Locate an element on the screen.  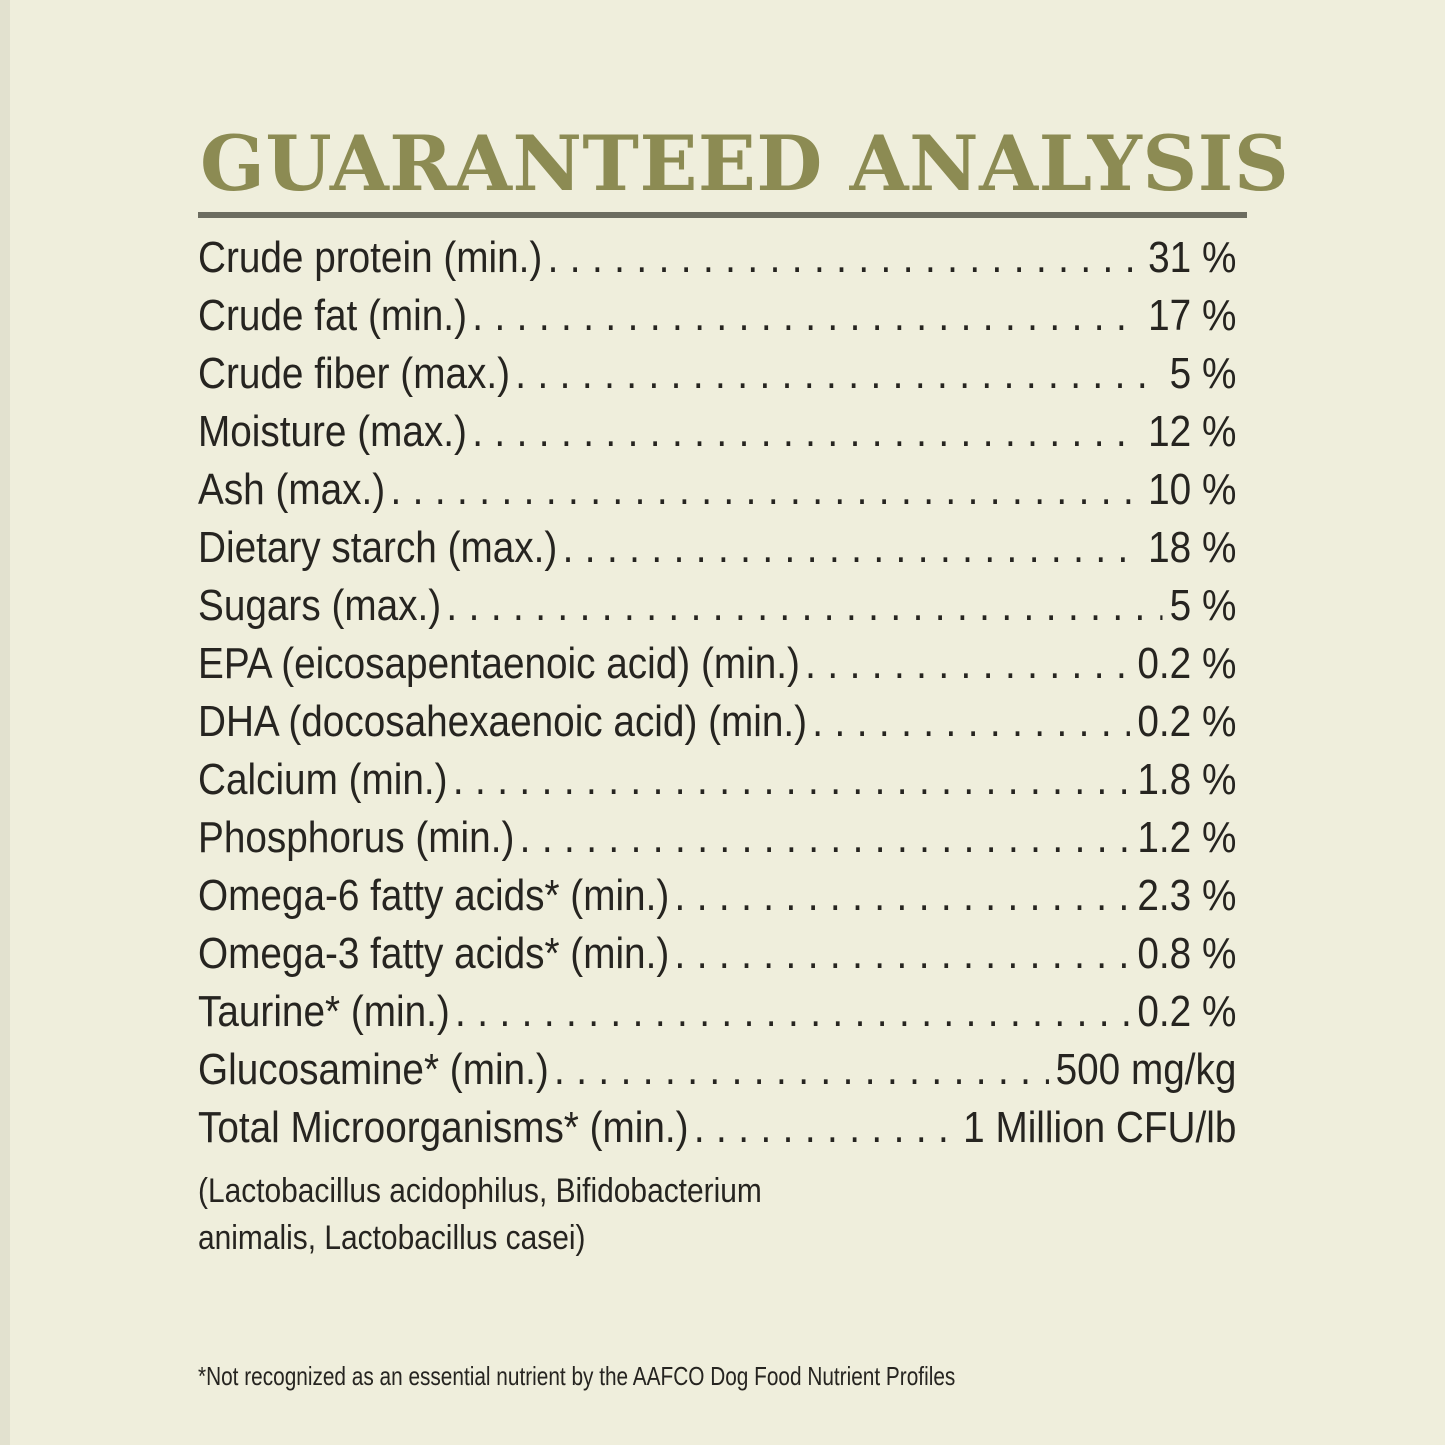
analysis-row: Dietary starch (max.) 18 % is located at coordinates (722, 548).